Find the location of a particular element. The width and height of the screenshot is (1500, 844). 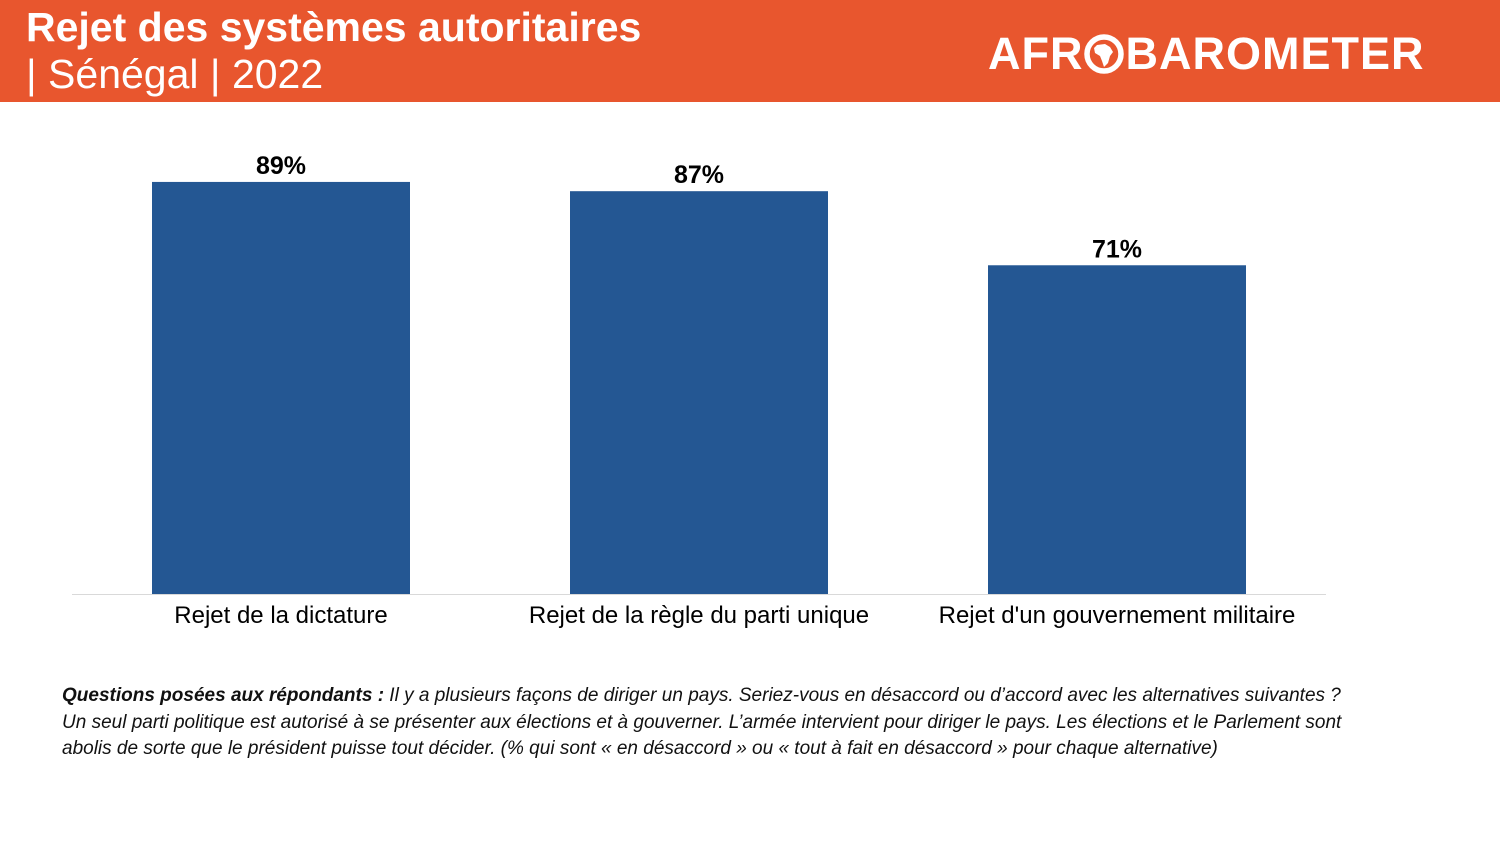

footnote-lead: Questions posées aux répondants : is located at coordinates (223, 695).